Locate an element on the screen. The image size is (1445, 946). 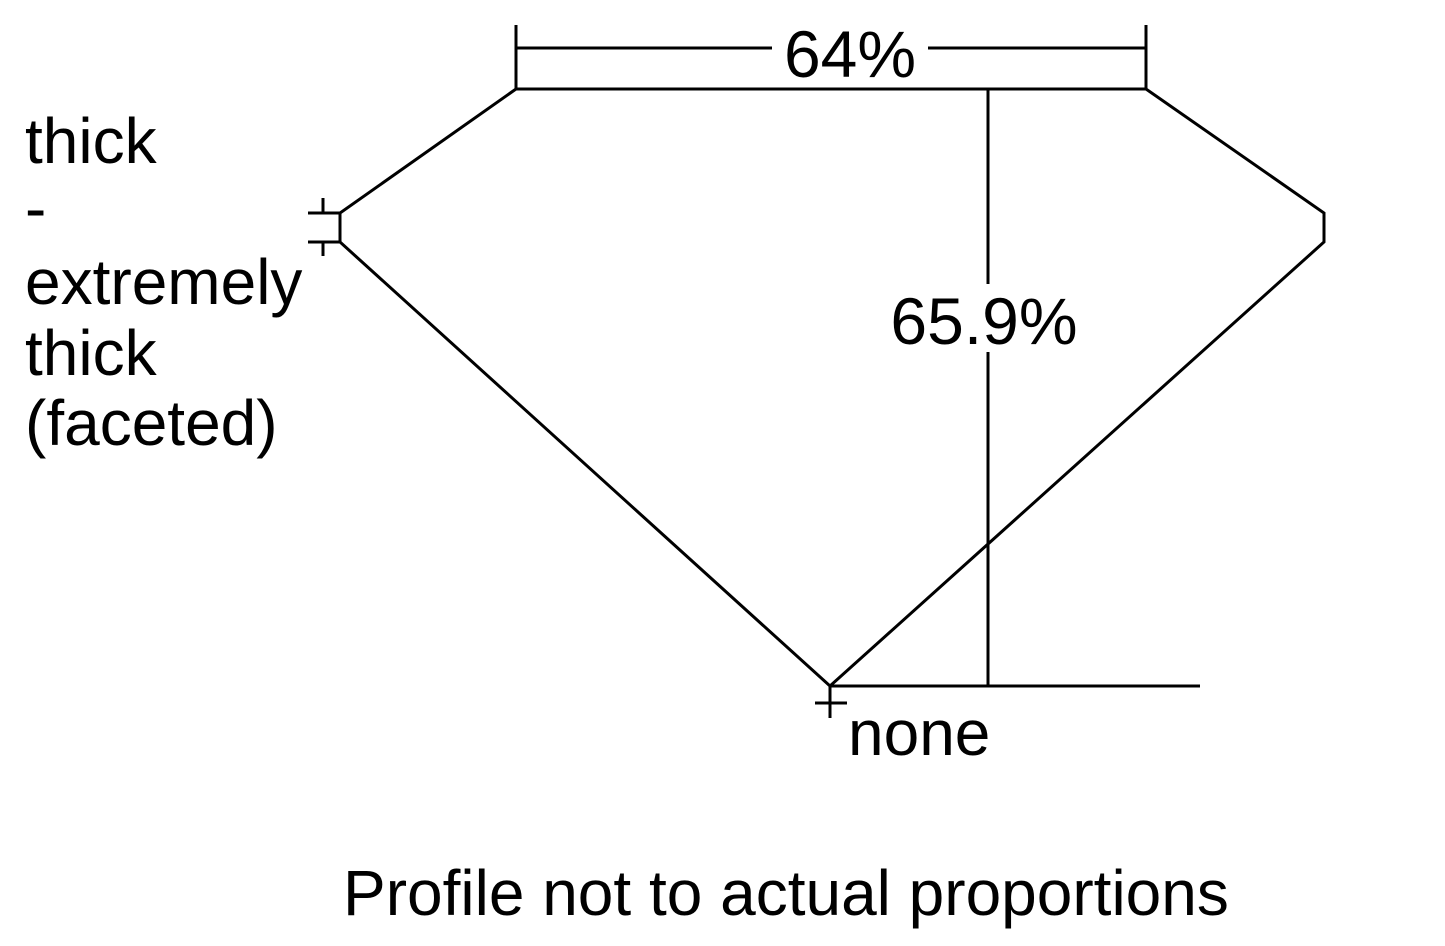
table-percent-label: 64% is located at coordinates (850, 54).